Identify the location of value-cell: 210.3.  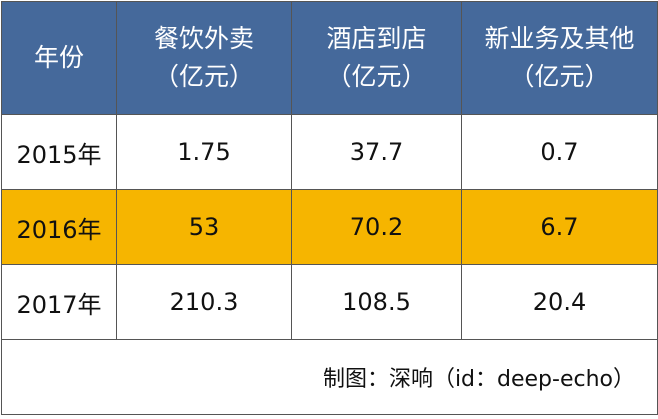
(204, 302).